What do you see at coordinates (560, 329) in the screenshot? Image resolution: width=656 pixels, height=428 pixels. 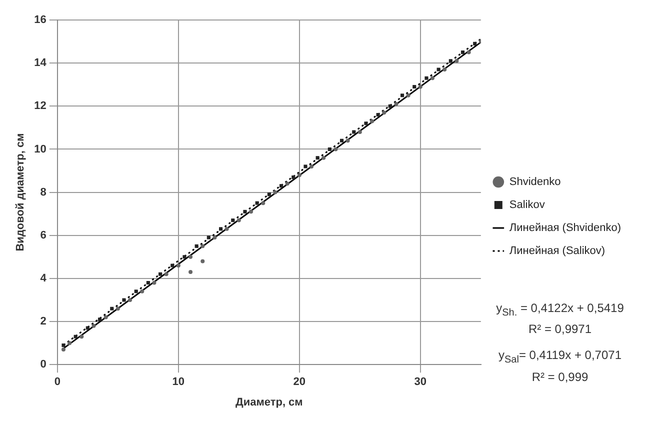 I see `text: R² = 0,9971` at bounding box center [560, 329].